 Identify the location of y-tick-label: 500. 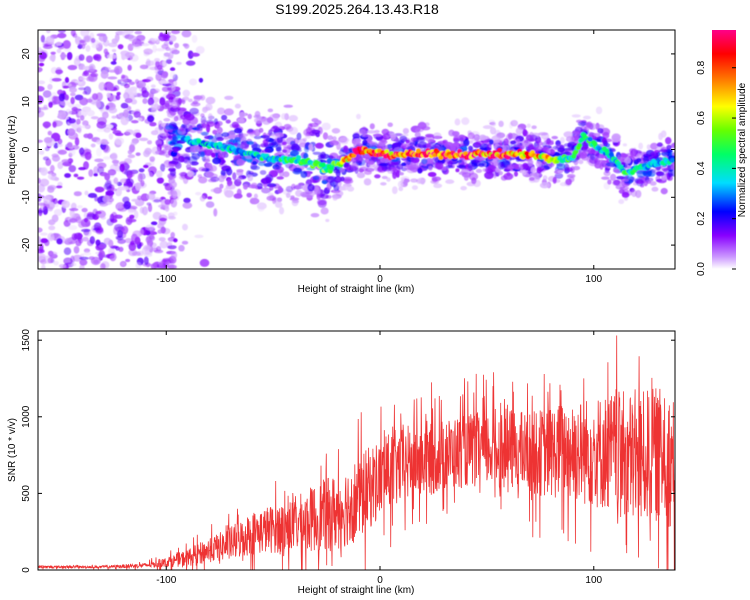
(26, 493).